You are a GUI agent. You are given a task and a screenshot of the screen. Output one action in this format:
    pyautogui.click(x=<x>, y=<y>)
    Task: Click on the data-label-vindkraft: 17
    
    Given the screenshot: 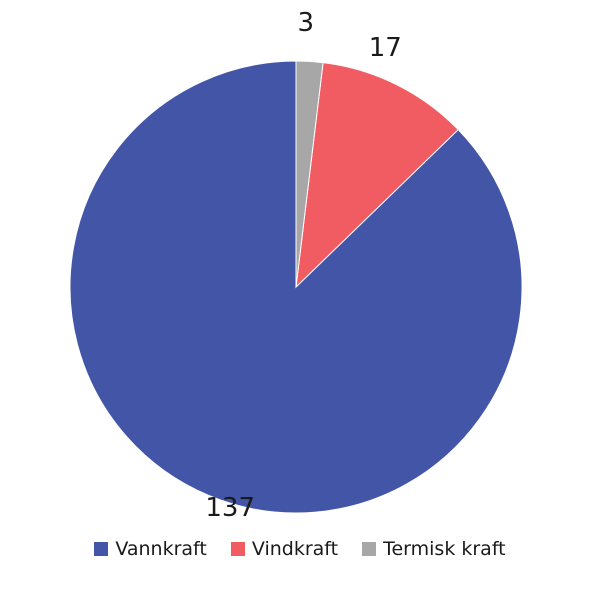 What is the action you would take?
    pyautogui.click(x=385, y=48)
    